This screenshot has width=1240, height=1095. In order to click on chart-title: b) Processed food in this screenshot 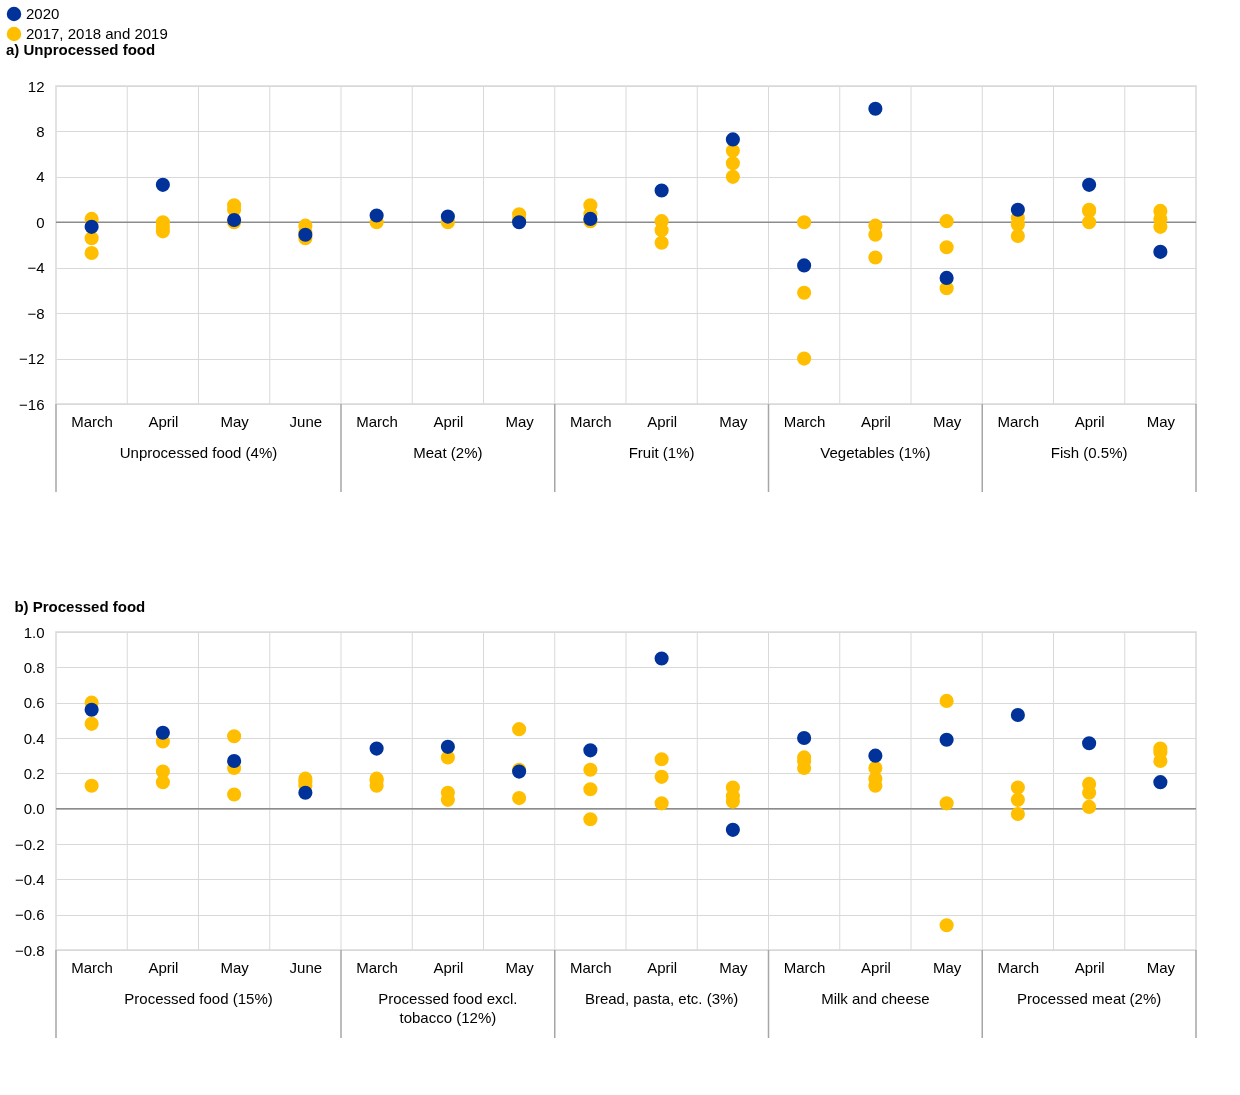, I will do `click(80, 606)`.